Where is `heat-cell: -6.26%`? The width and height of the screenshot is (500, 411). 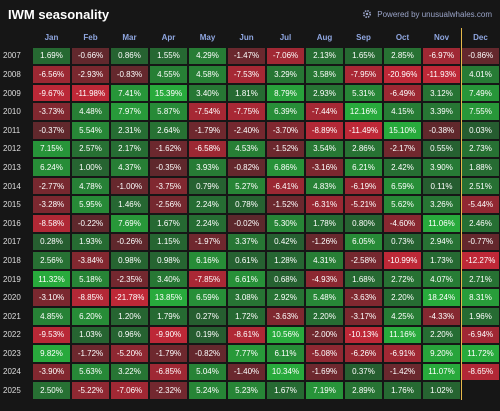
heat-cell: -6.26% is located at coordinates (363, 353).